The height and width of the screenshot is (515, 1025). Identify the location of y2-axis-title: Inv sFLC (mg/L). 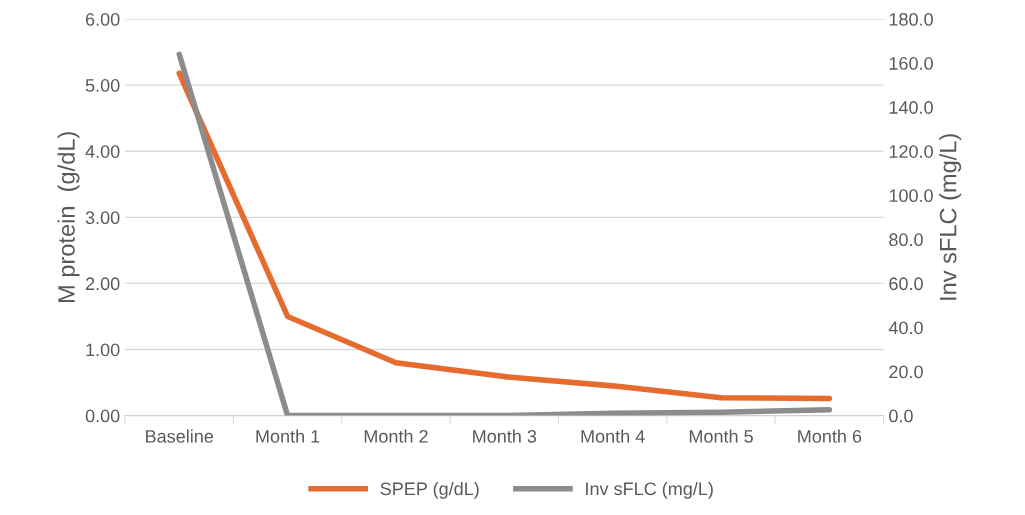
(950, 217).